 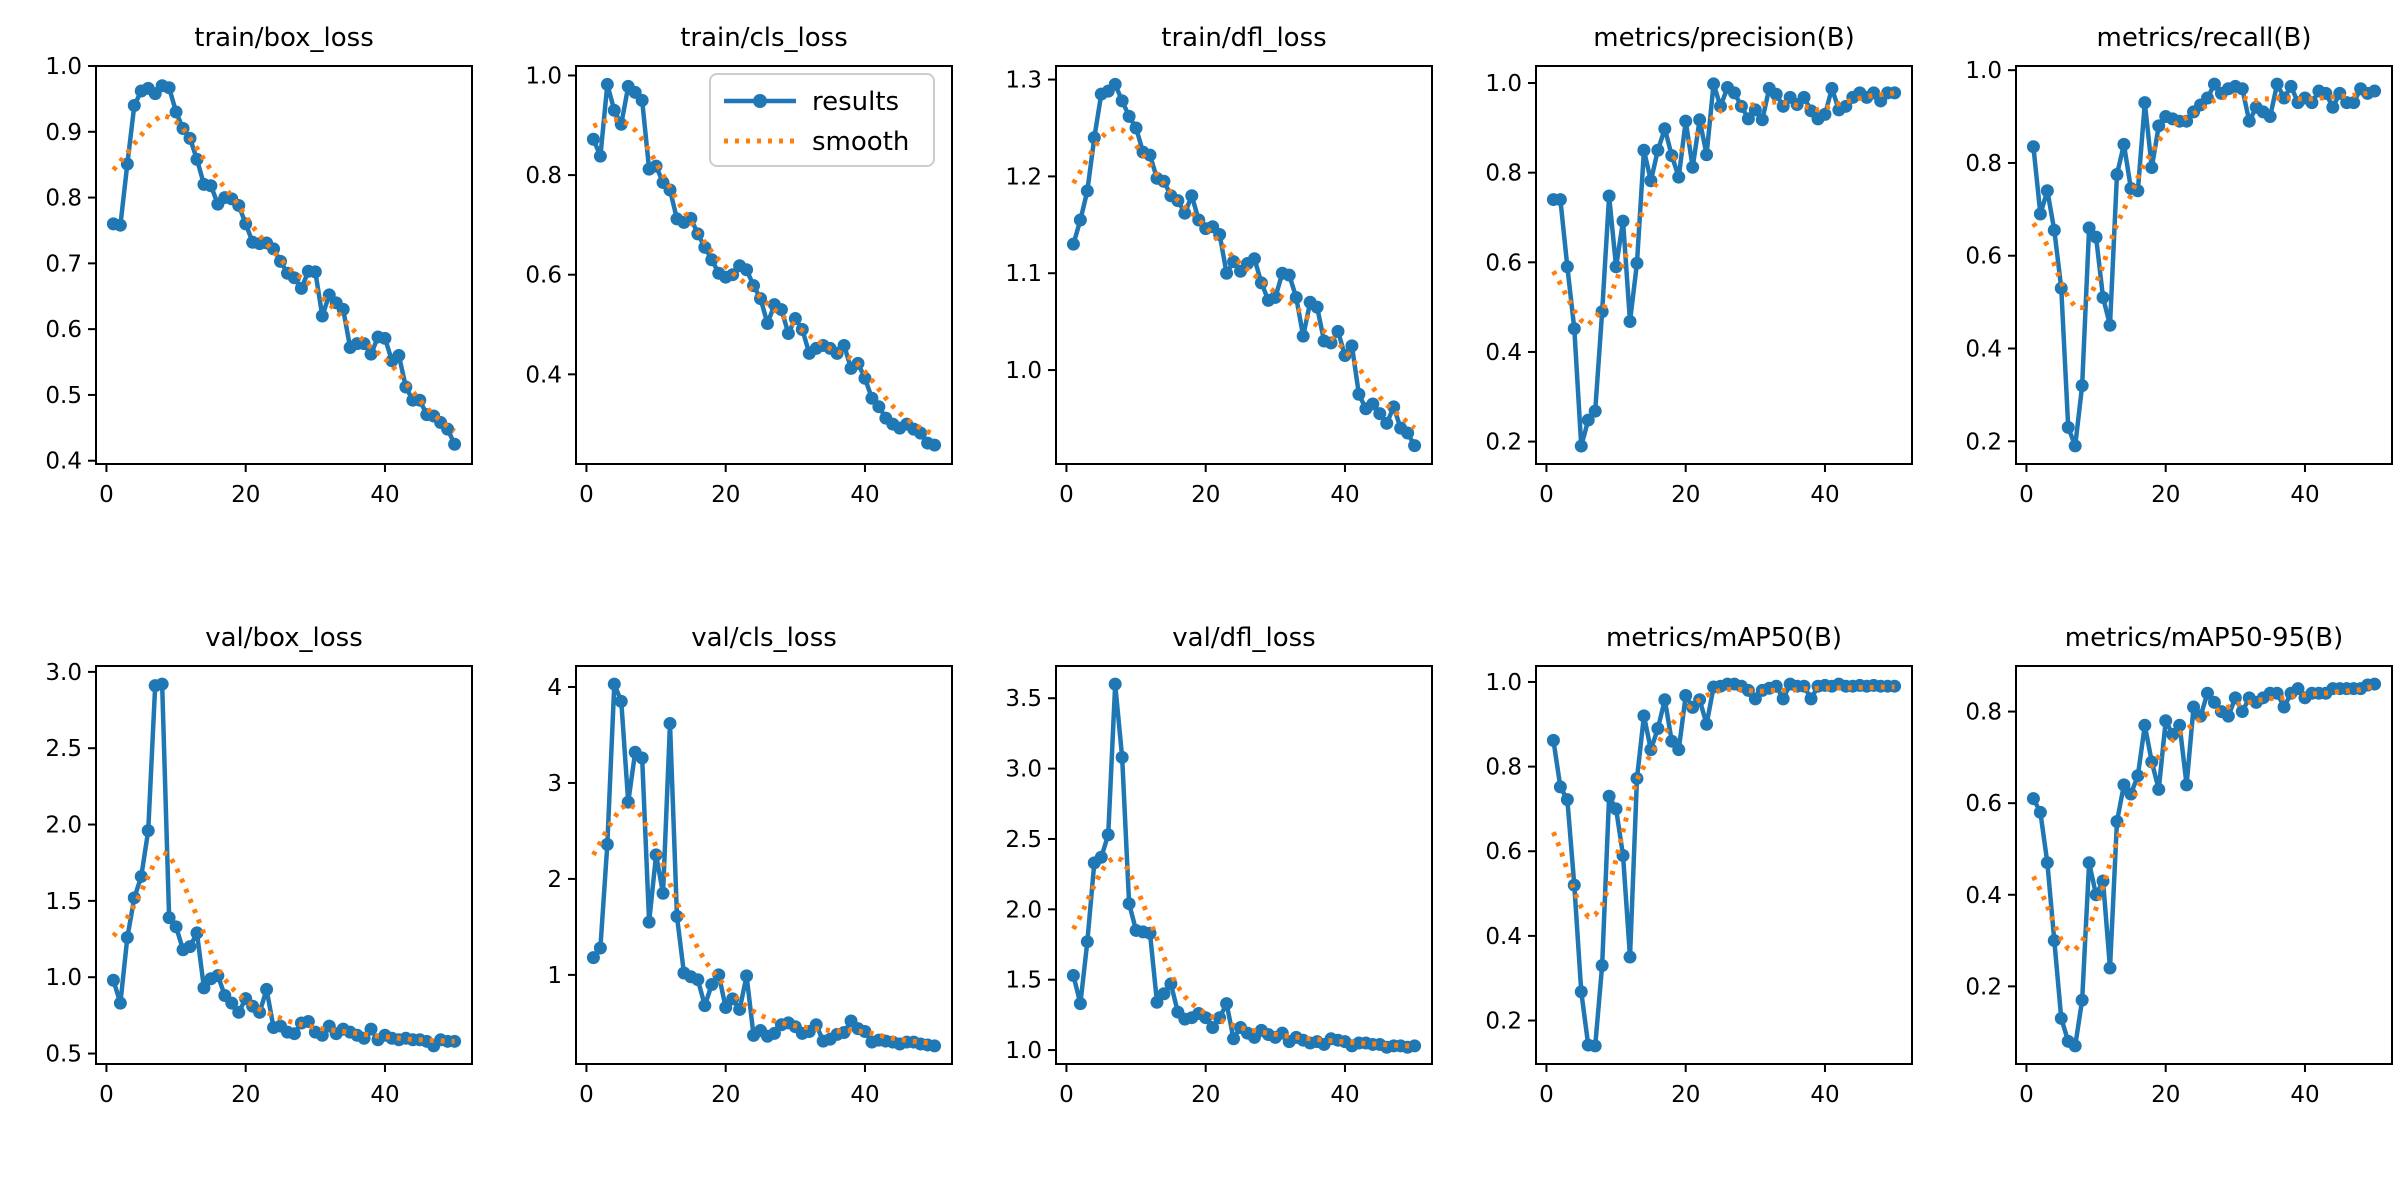 I want to click on y-tick-label: 1, so click(x=554, y=976).